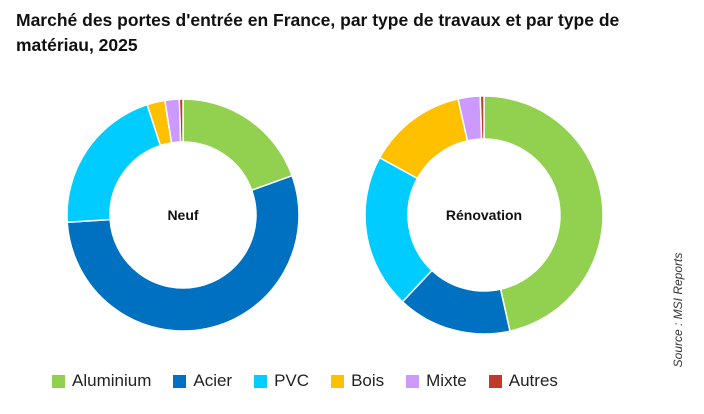  I want to click on legend-item: Acier, so click(202, 381).